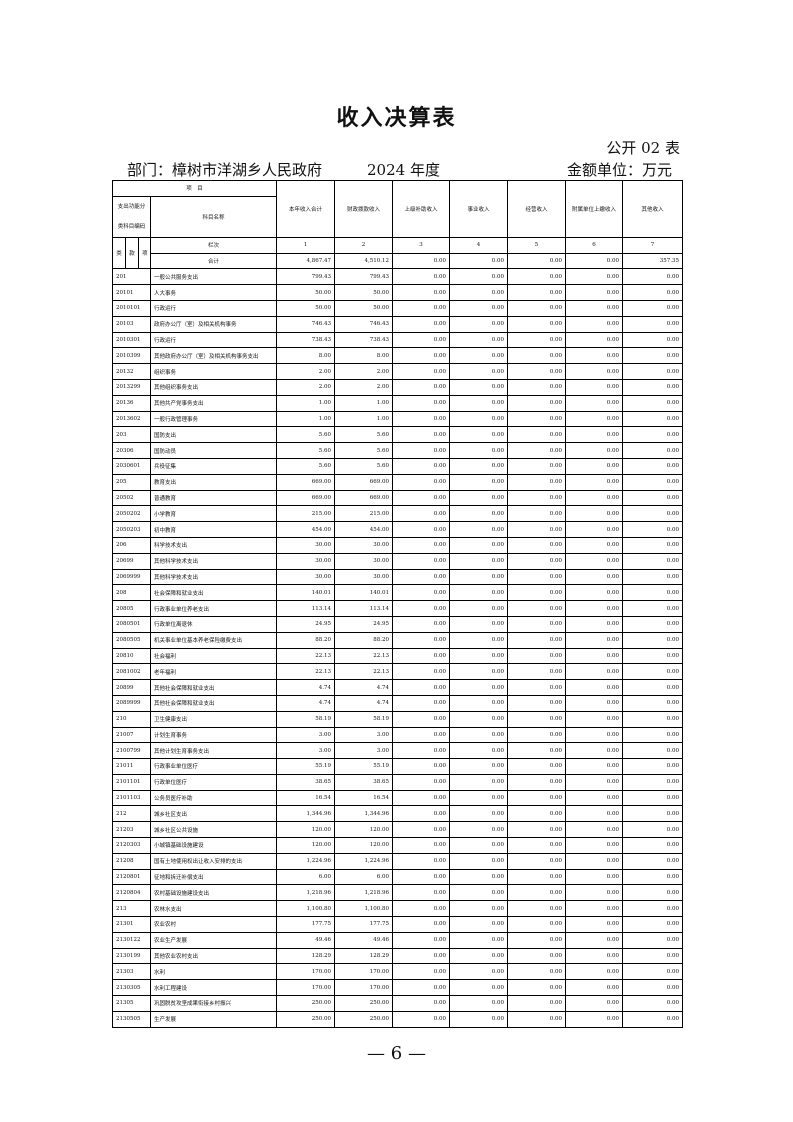 This screenshot has width=793, height=1122. Describe the element at coordinates (213, 308) in the screenshot. I see `subject-name-cell: 行政运行` at that location.